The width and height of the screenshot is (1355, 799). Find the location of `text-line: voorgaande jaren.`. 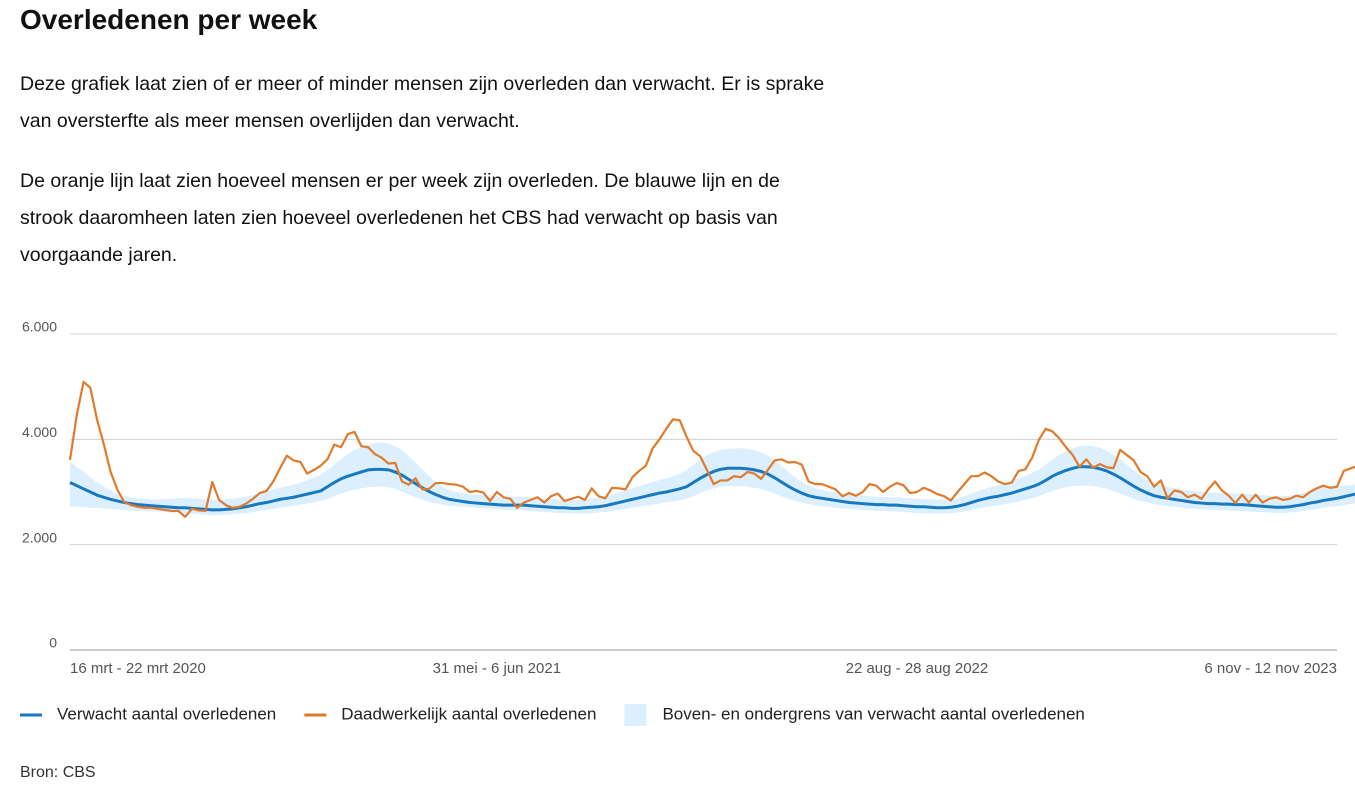

text-line: voorgaande jaren. is located at coordinates (99, 255).